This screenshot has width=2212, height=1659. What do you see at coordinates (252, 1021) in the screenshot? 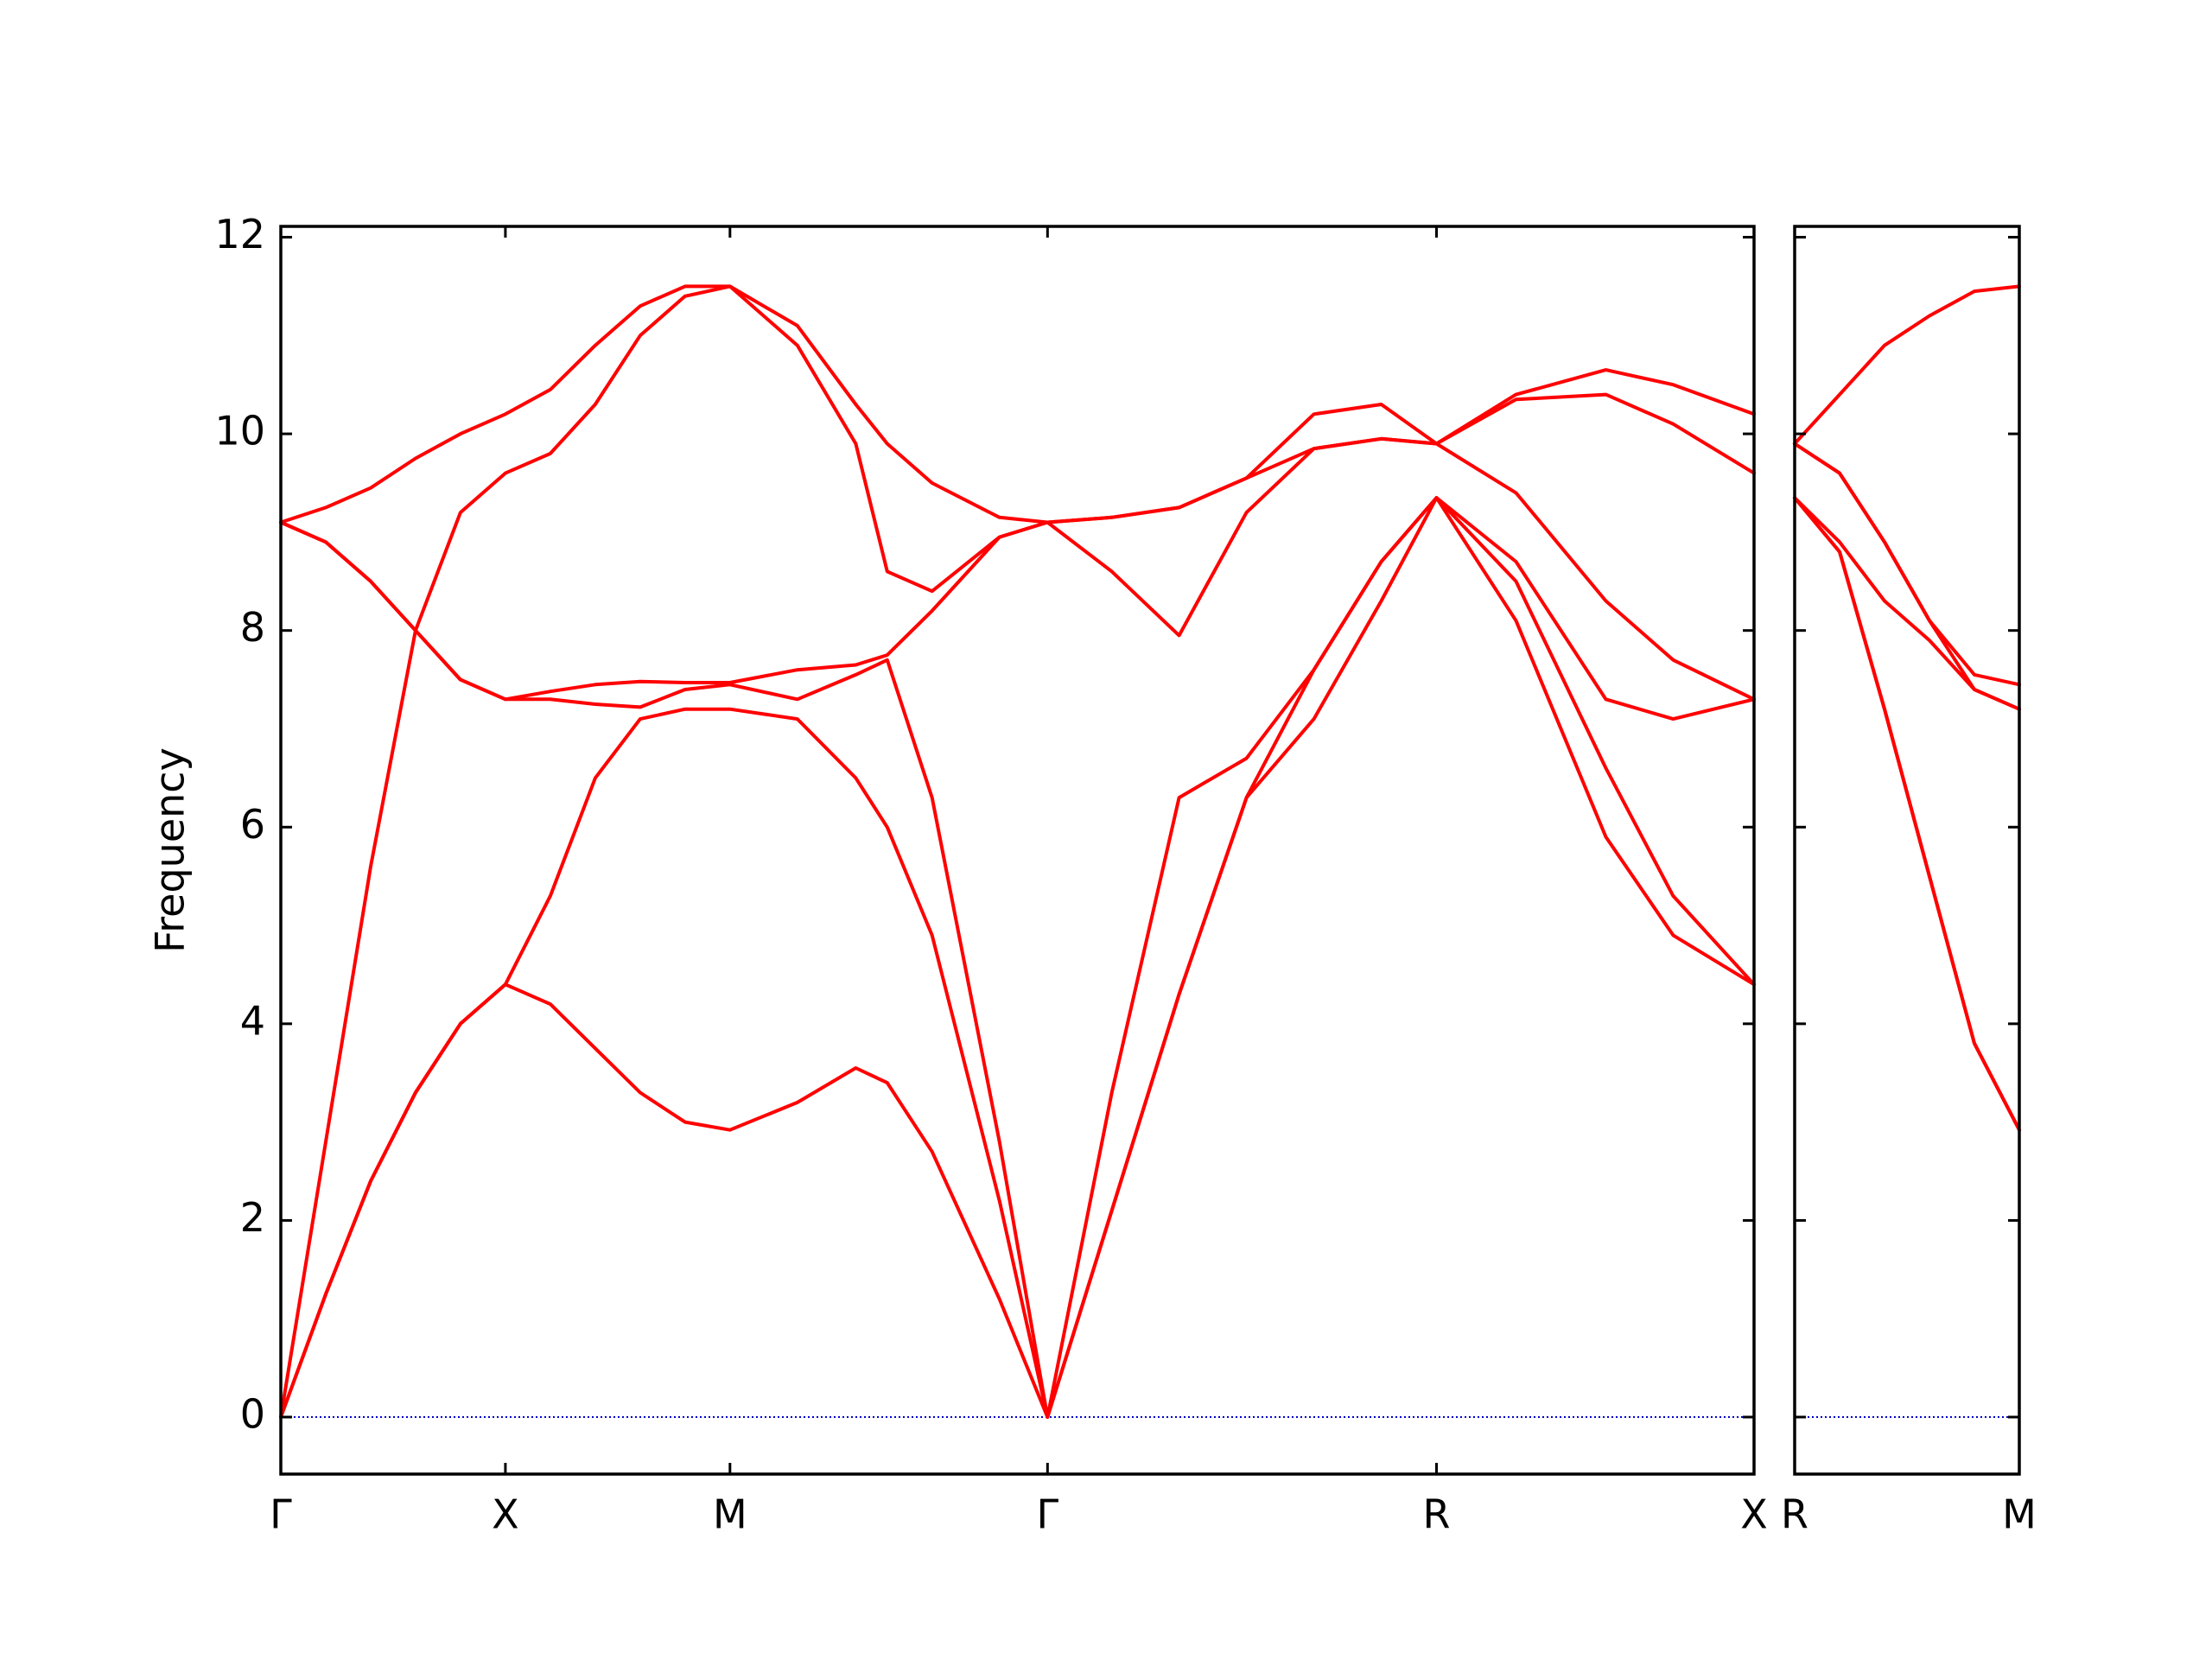
I see `y-tick-label: 4` at bounding box center [252, 1021].